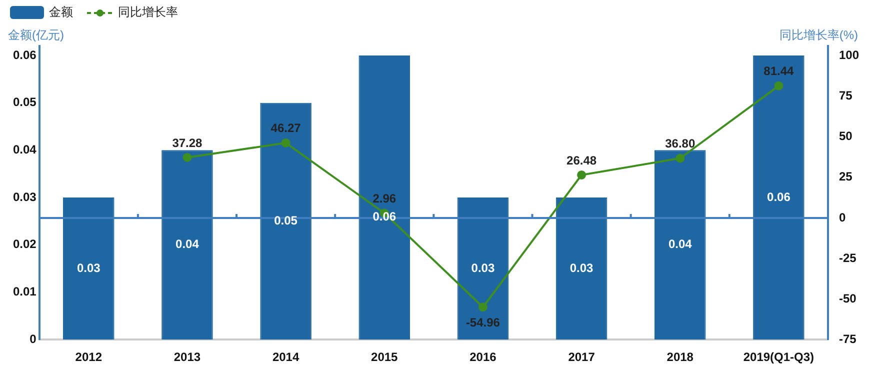  Describe the element at coordinates (680, 357) in the screenshot. I see `x-tick-label: 2018` at that location.